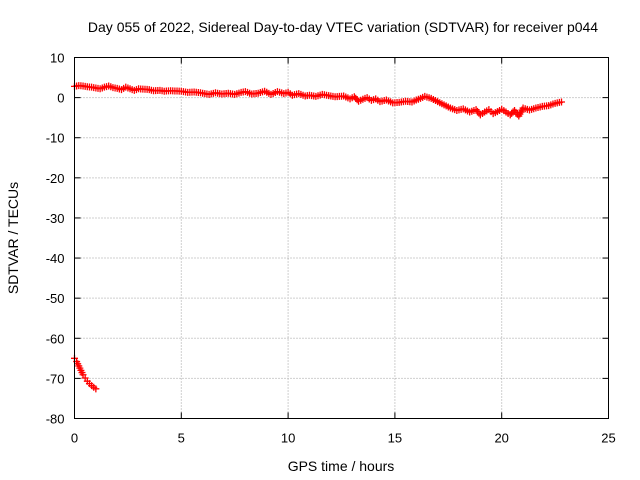 This screenshot has width=640, height=480. I want to click on y-tick-label: 10, so click(57, 58).